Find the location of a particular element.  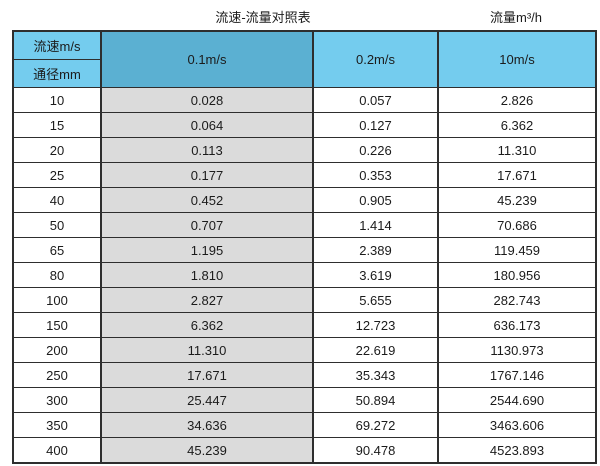

flow-value-cell: 90.478 is located at coordinates (375, 450).